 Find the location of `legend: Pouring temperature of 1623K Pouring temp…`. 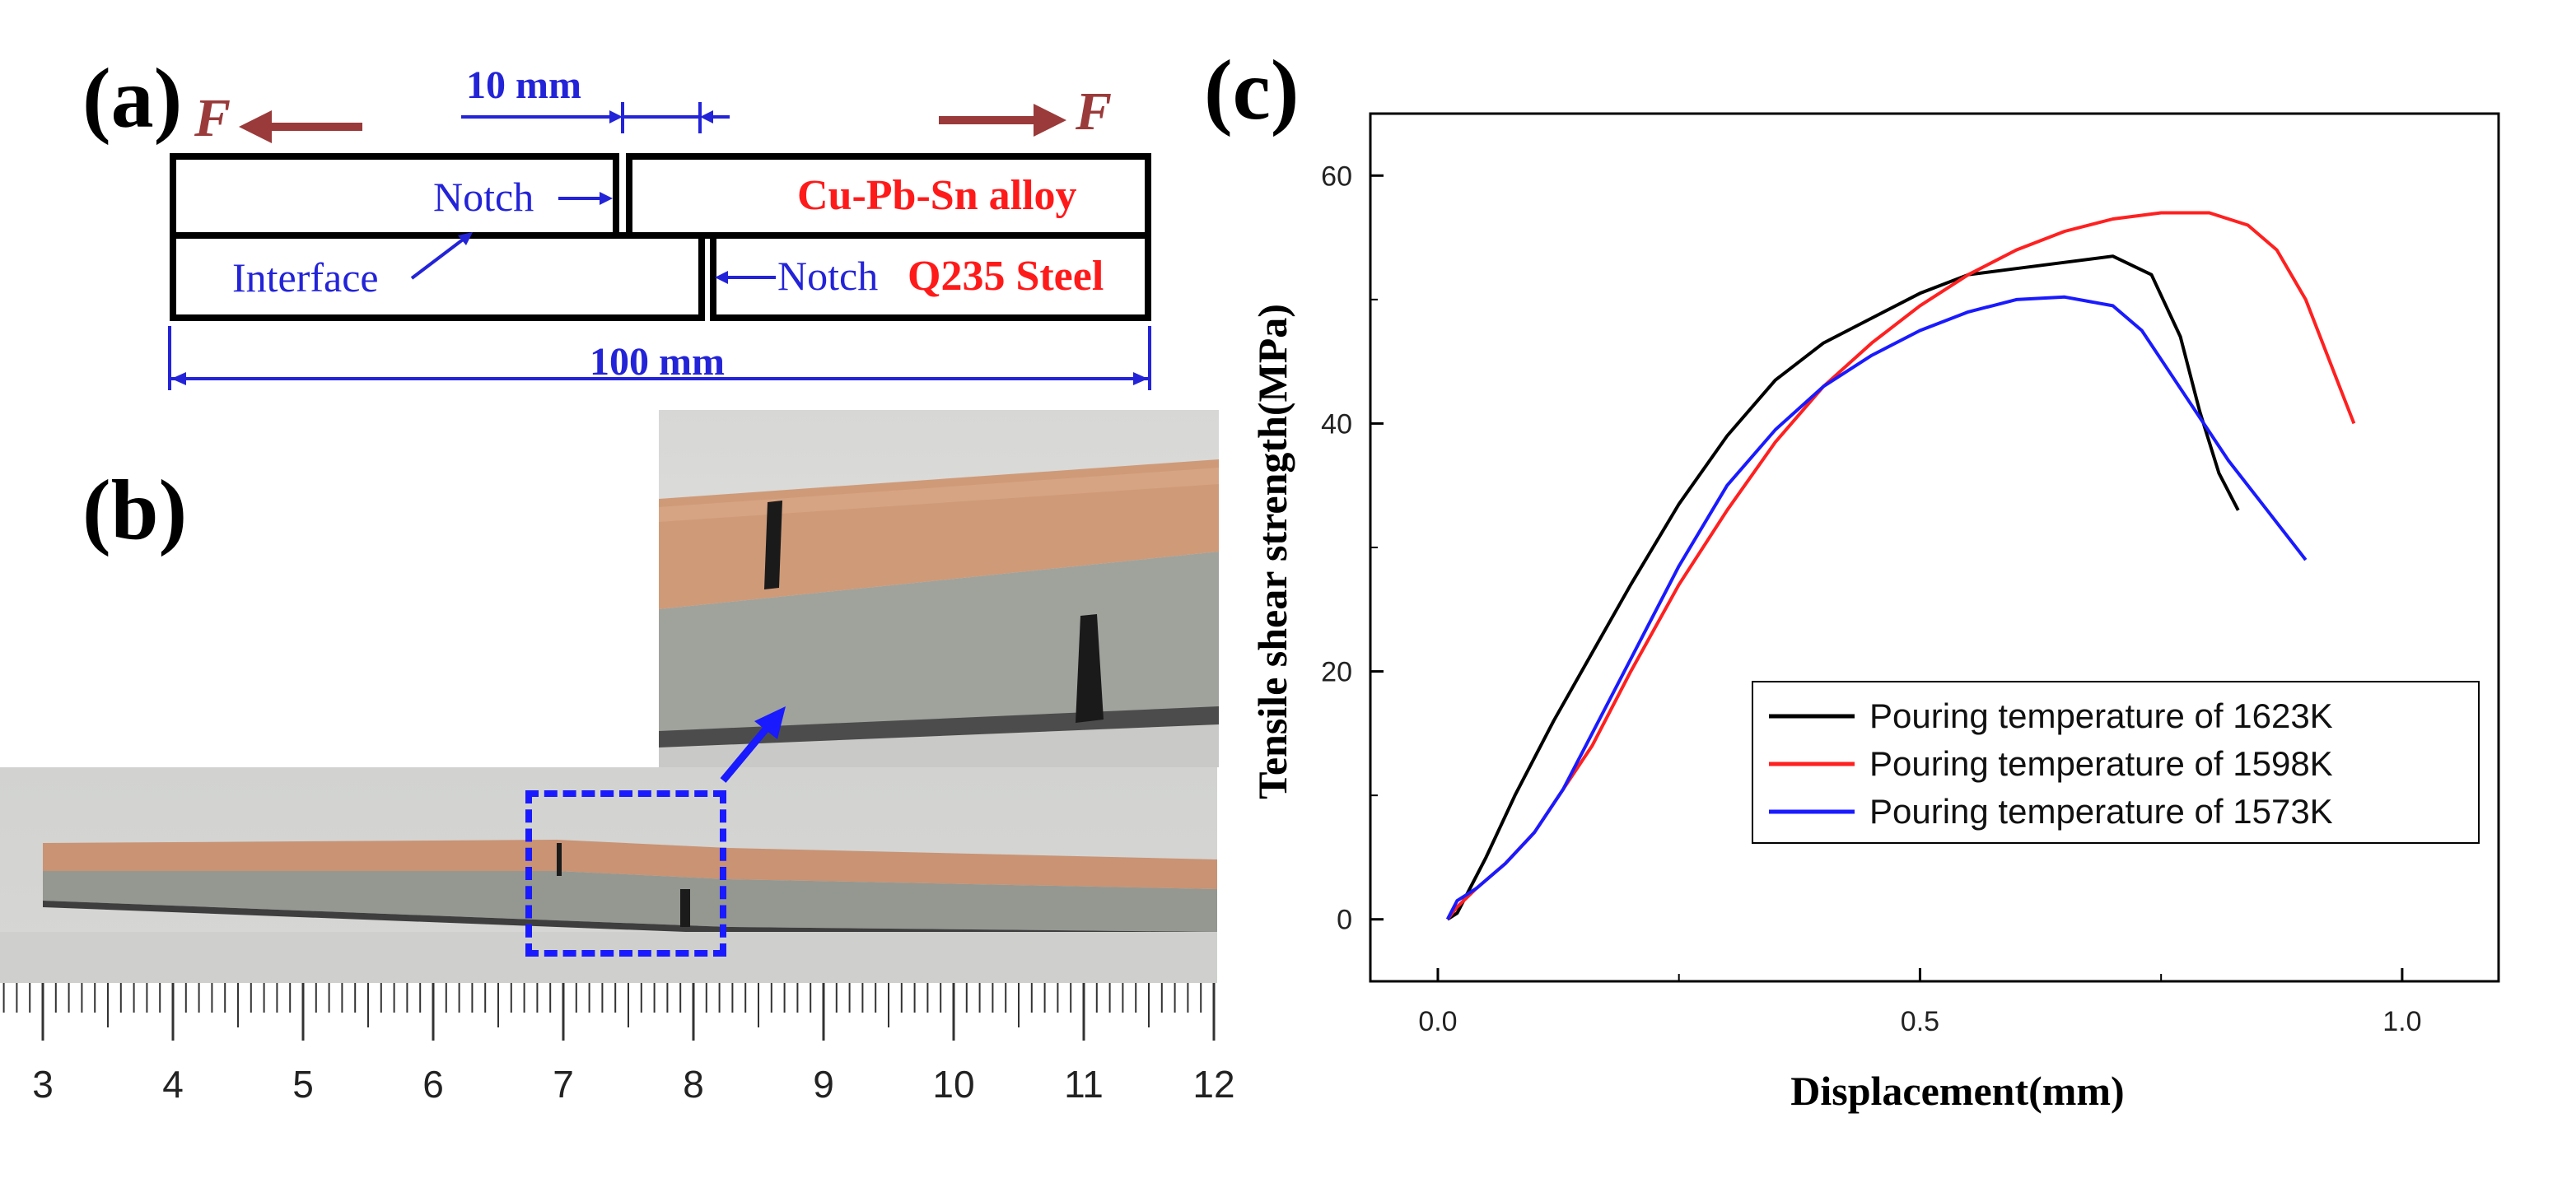

legend: Pouring temperature of 1623K Pouring temp… is located at coordinates (2116, 762).